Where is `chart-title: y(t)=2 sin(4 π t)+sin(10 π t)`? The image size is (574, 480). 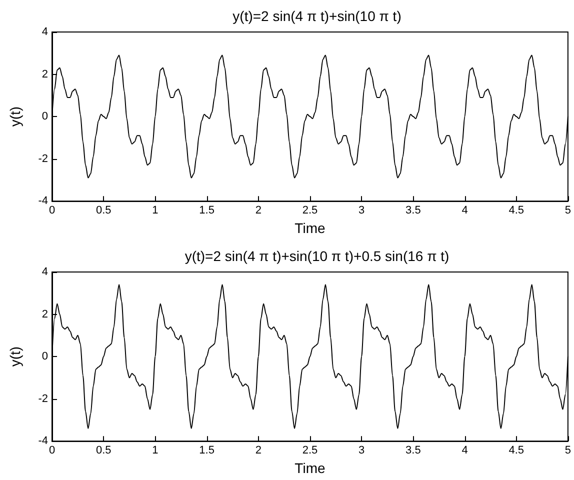 chart-title: y(t)=2 sin(4 π t)+sin(10 π t) is located at coordinates (317, 16).